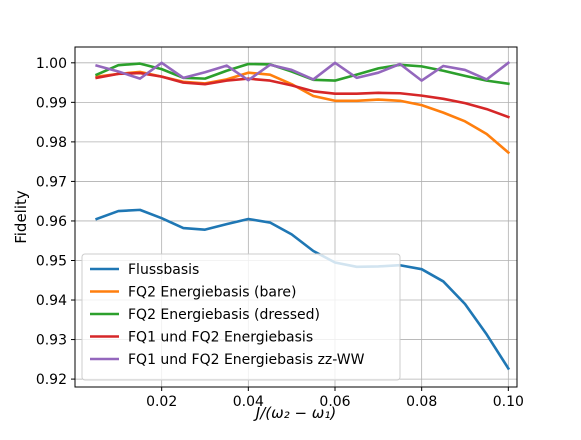  Describe the element at coordinates (163, 270) in the screenshot. I see `legend-label: Flussbasis` at that location.